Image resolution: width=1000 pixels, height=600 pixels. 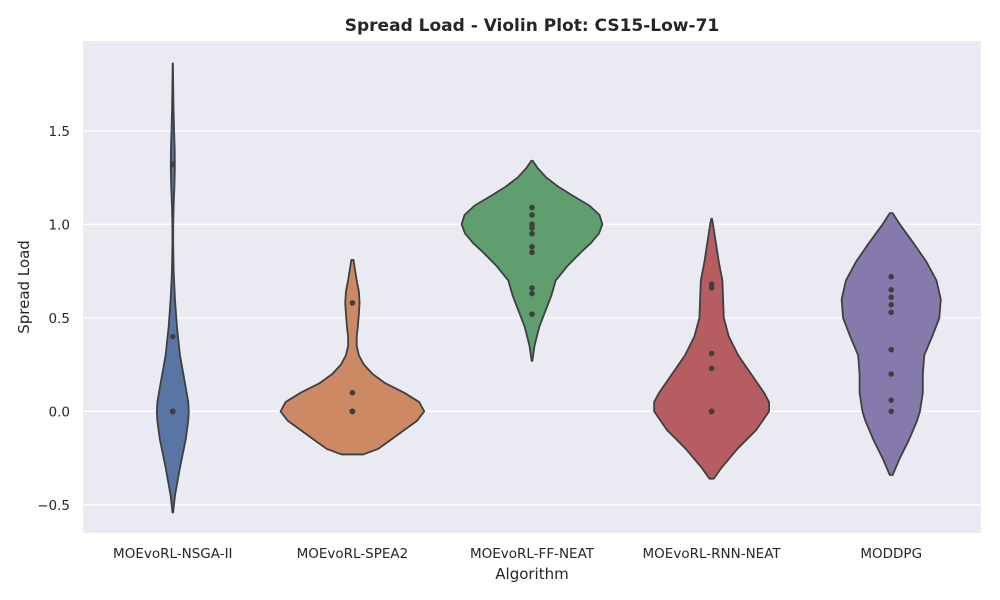 What do you see at coordinates (353, 554) in the screenshot?
I see `x-tick-label: MOEvoRL-SPEA2` at bounding box center [353, 554].